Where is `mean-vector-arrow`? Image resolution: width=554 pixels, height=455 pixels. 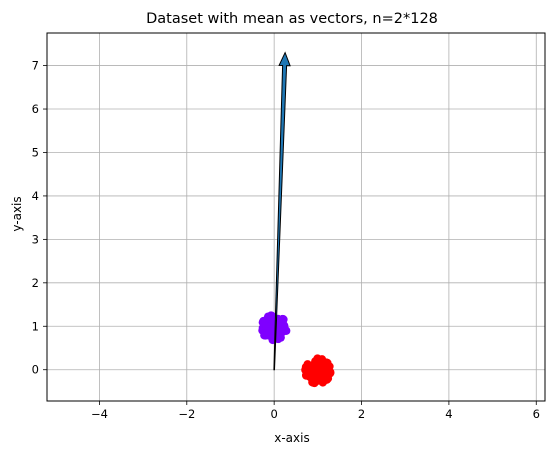 mean-vector-arrow is located at coordinates (282, 211).